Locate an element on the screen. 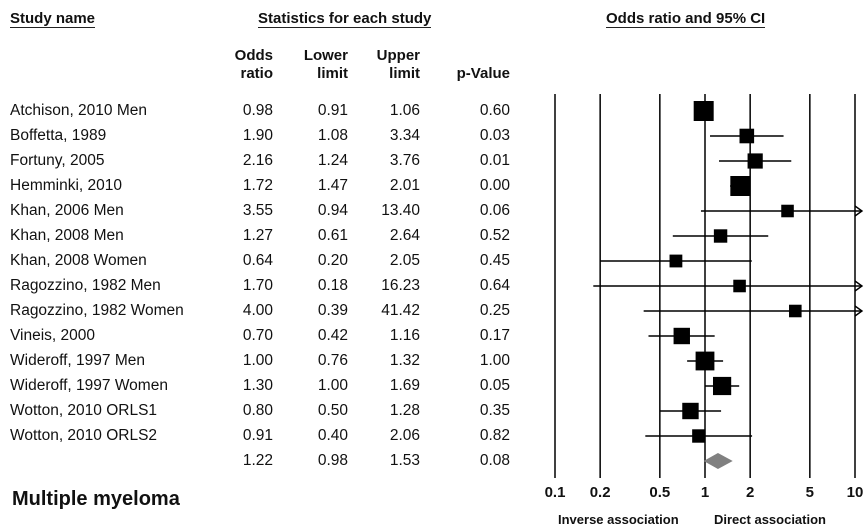  x-tick-label: 0.1 is located at coordinates (555, 492).